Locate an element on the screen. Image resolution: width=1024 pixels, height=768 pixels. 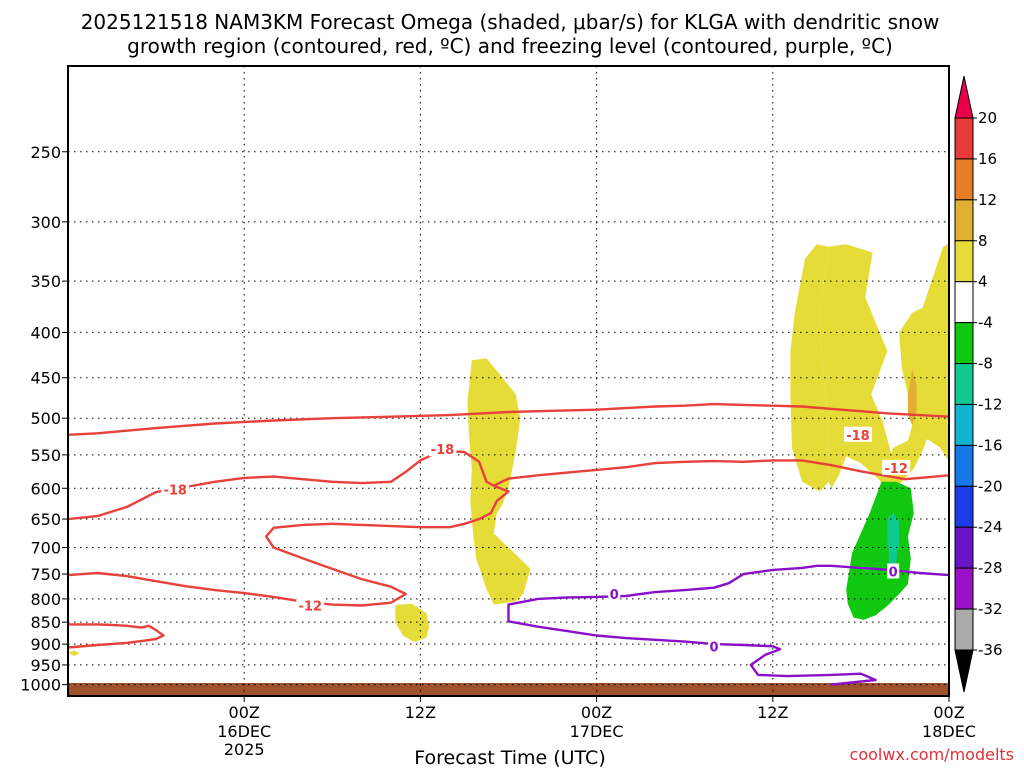
y-tick-label-500: 500 is located at coordinates (45, 418).